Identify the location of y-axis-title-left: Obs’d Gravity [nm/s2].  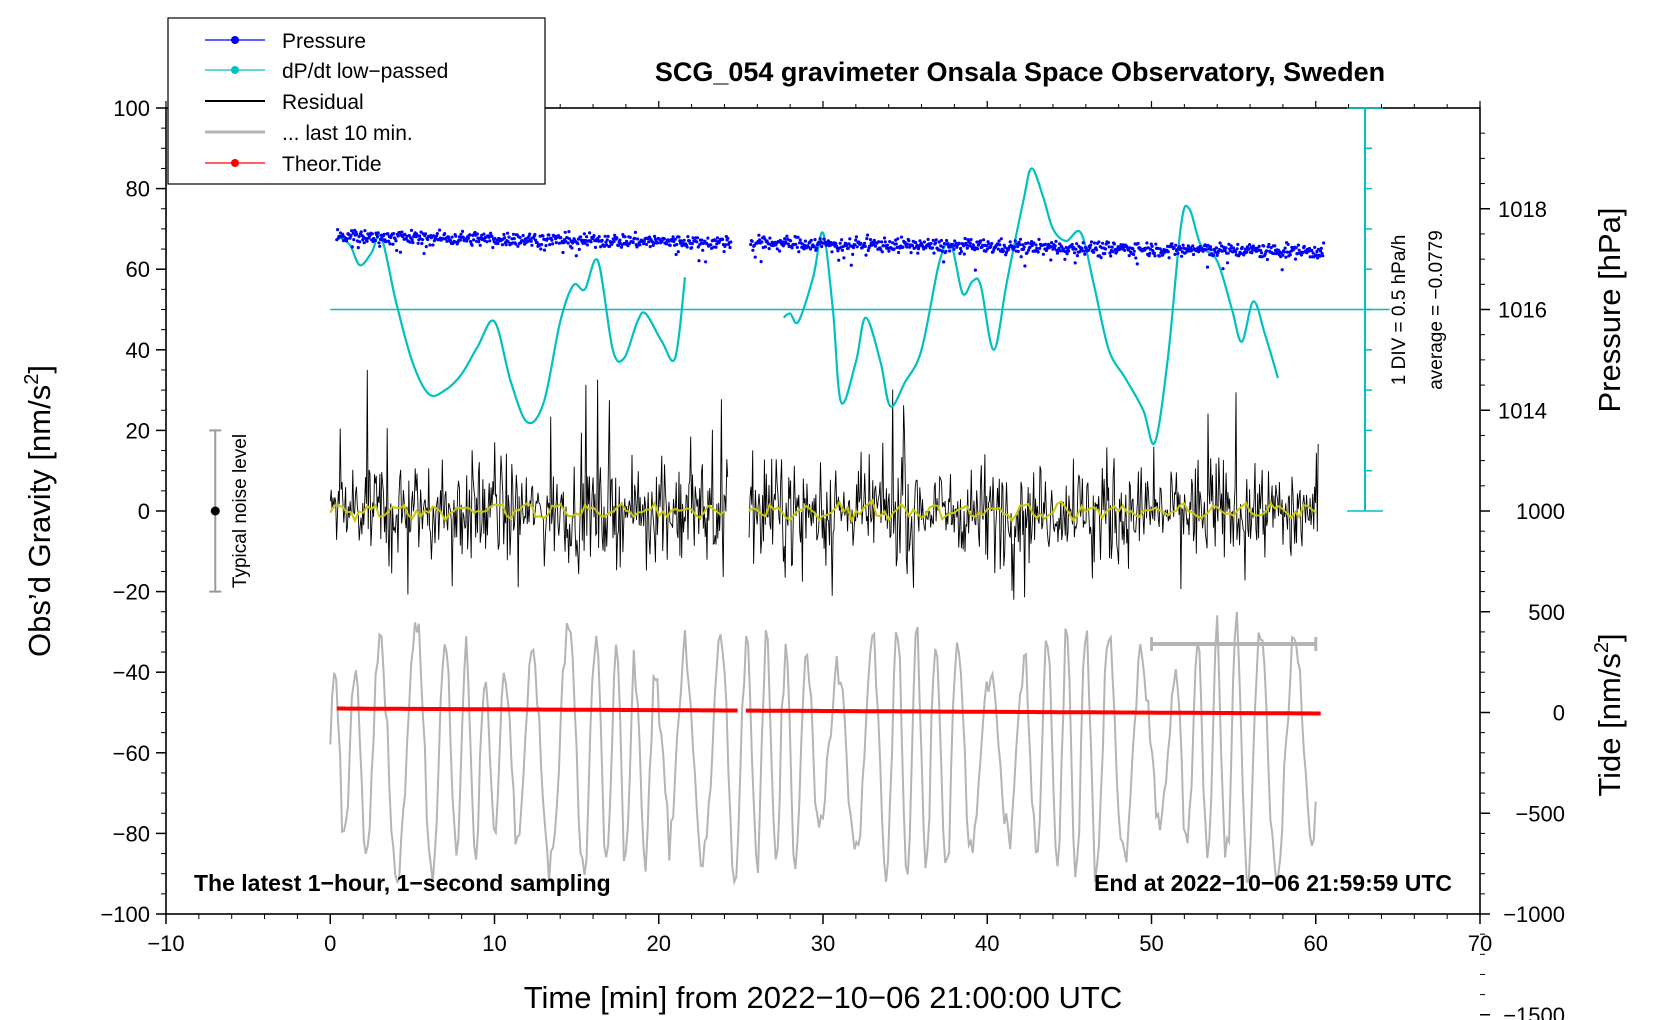
(39, 511).